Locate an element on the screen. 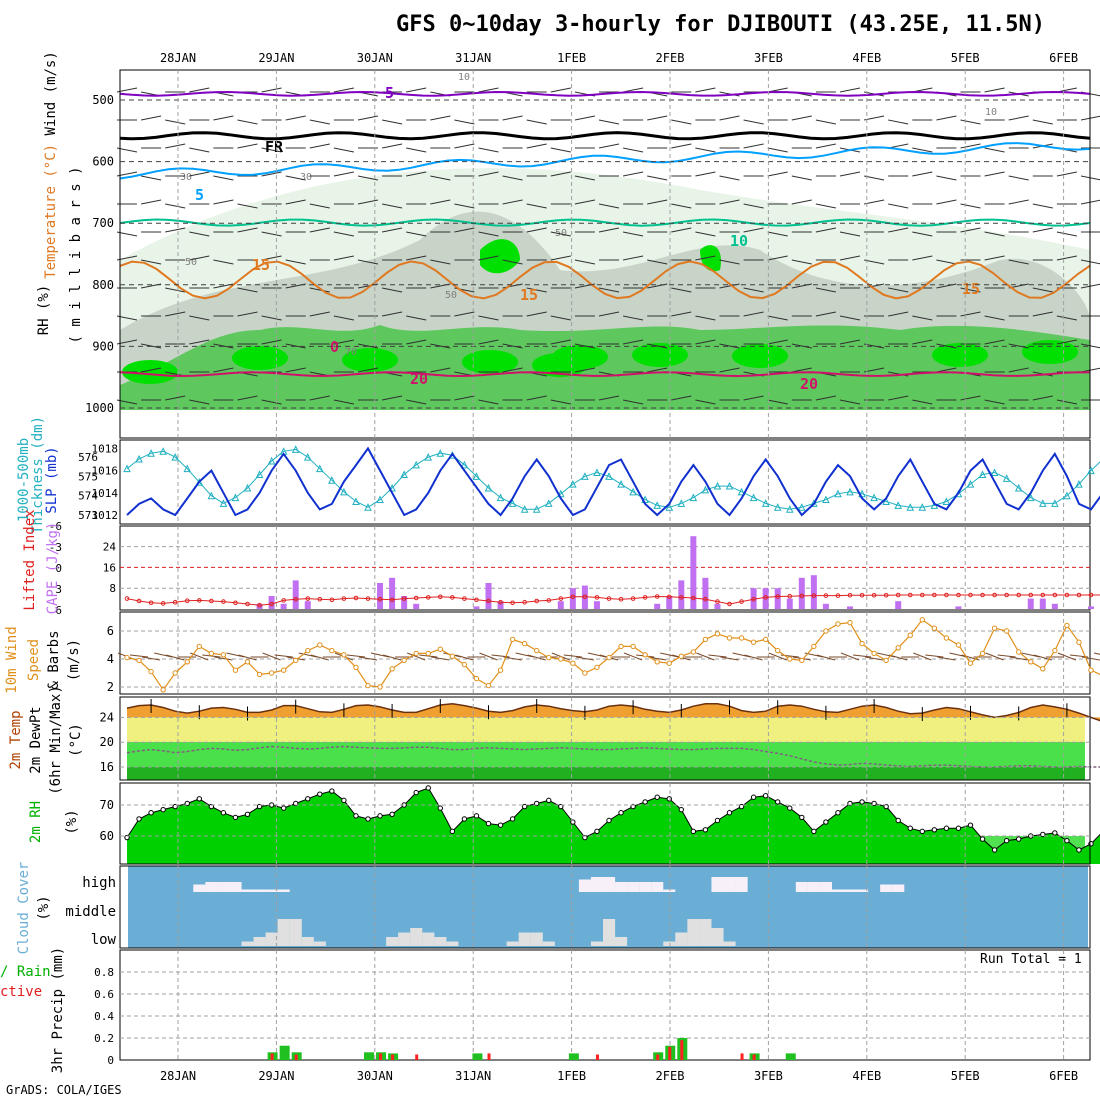 The width and height of the screenshot is (1100, 1100). isotherm-label: 10 is located at coordinates (739, 241).